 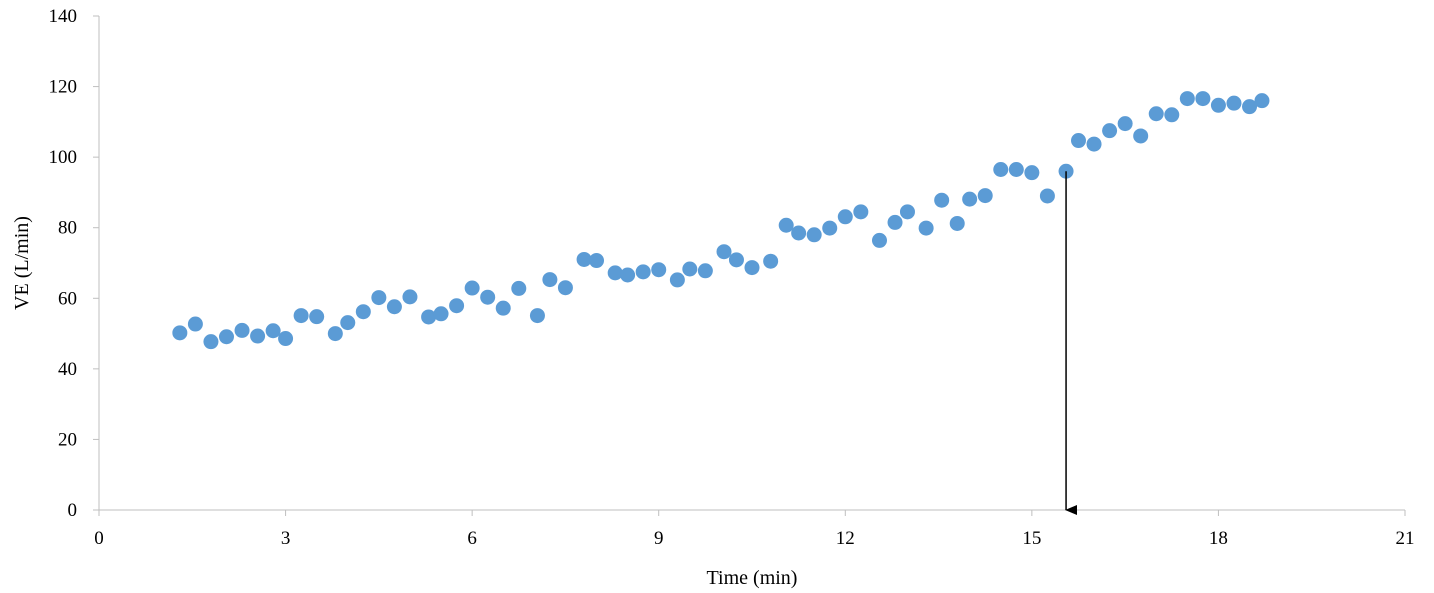 What do you see at coordinates (63, 157) in the screenshot?
I see `y-tick-label: 100` at bounding box center [63, 157].